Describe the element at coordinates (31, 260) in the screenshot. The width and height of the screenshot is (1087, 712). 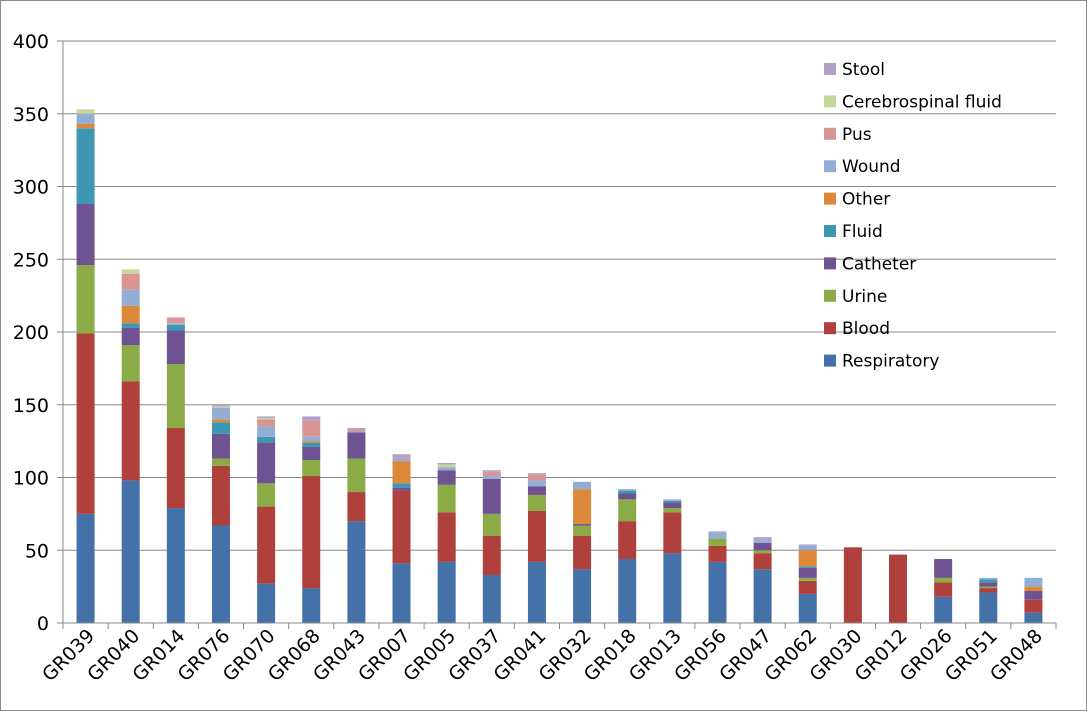
I see `y-tick-label: 250` at that location.